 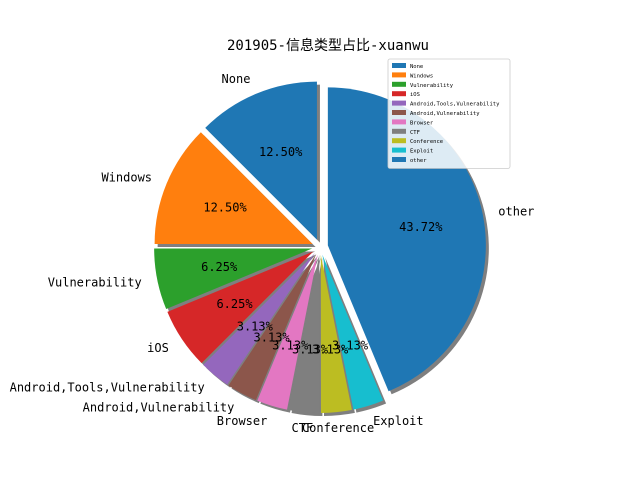 I want to click on pie-slice-windows, so click(x=233, y=188).